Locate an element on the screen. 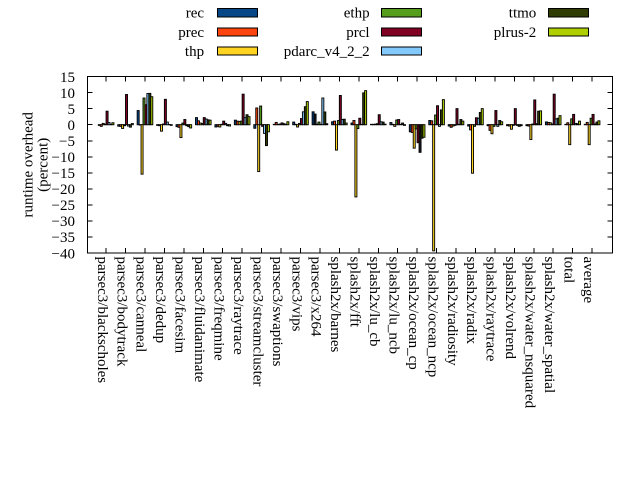  svg-text: parsec3/streamcluster is located at coordinates (257, 322).